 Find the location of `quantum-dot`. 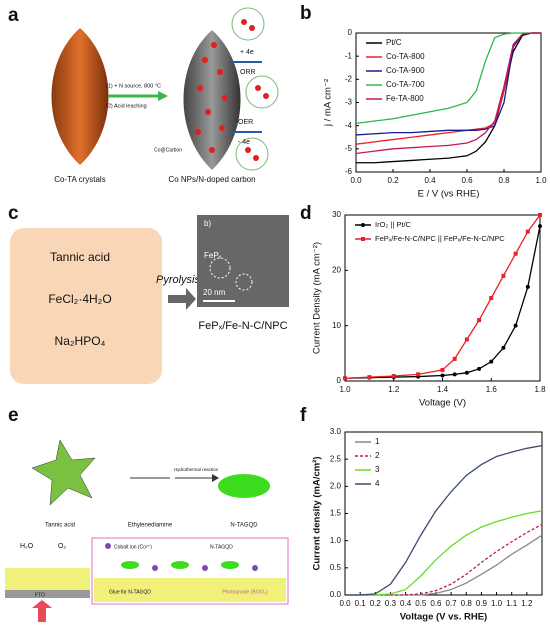

quantum-dot is located at coordinates (244, 486).